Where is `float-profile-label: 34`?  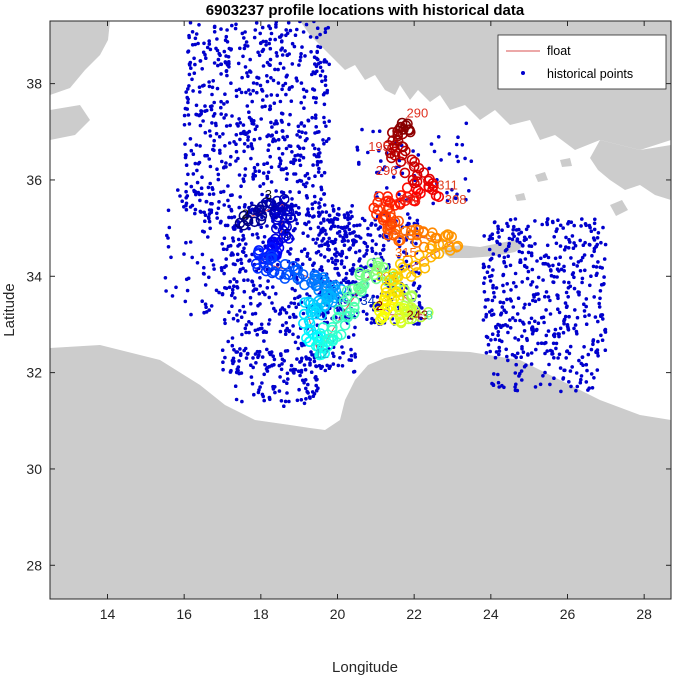 float-profile-label: 34 is located at coordinates (368, 300).